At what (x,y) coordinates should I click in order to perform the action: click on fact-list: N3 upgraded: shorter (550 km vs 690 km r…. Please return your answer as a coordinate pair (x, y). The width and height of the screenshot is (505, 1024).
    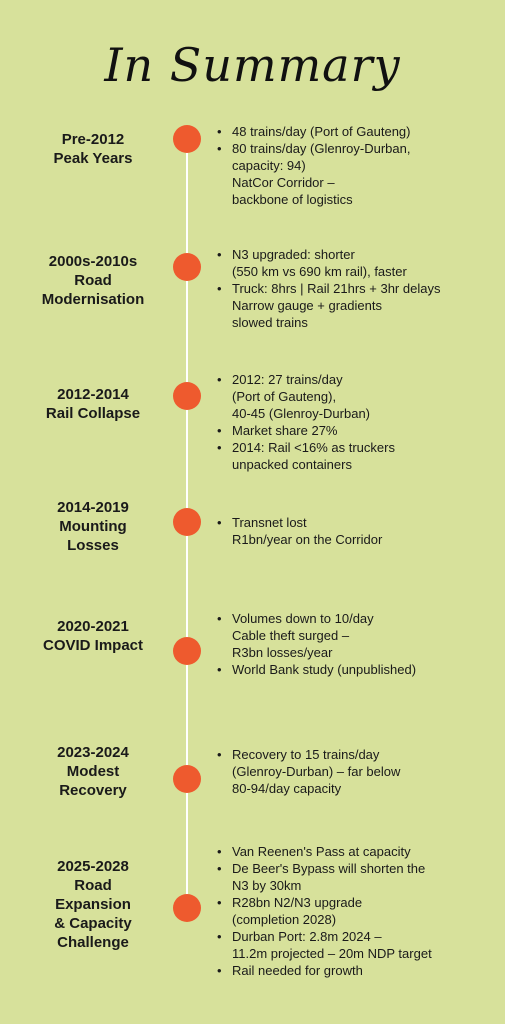
    Looking at the image, I should click on (357, 288).